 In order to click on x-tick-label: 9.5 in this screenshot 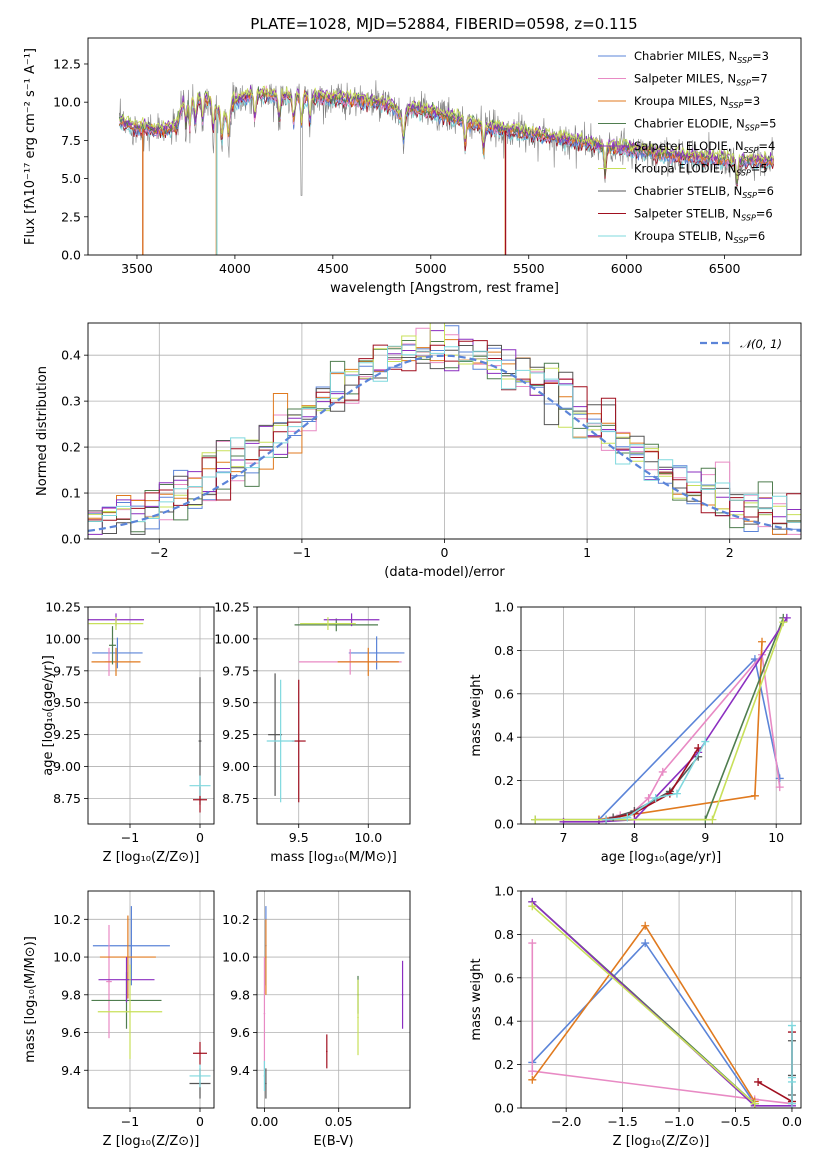, I will do `click(299, 837)`.